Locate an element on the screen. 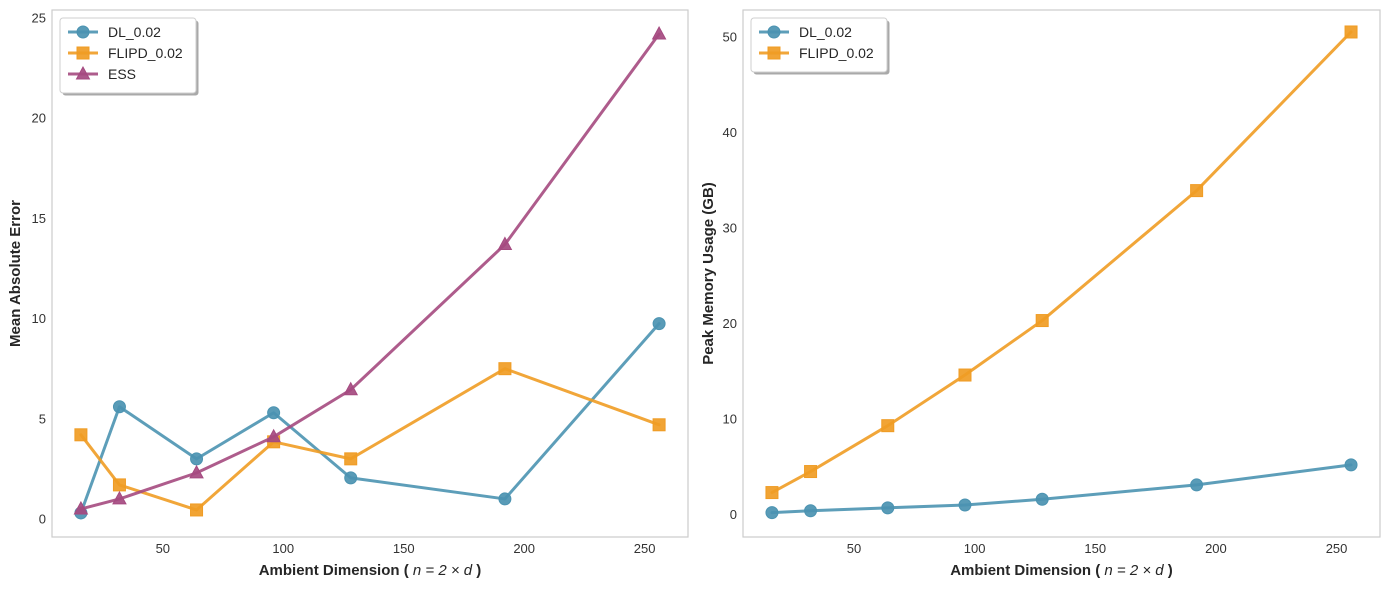  legend: DL_0.02 FLIPD_0.02 is located at coordinates (820, 46).